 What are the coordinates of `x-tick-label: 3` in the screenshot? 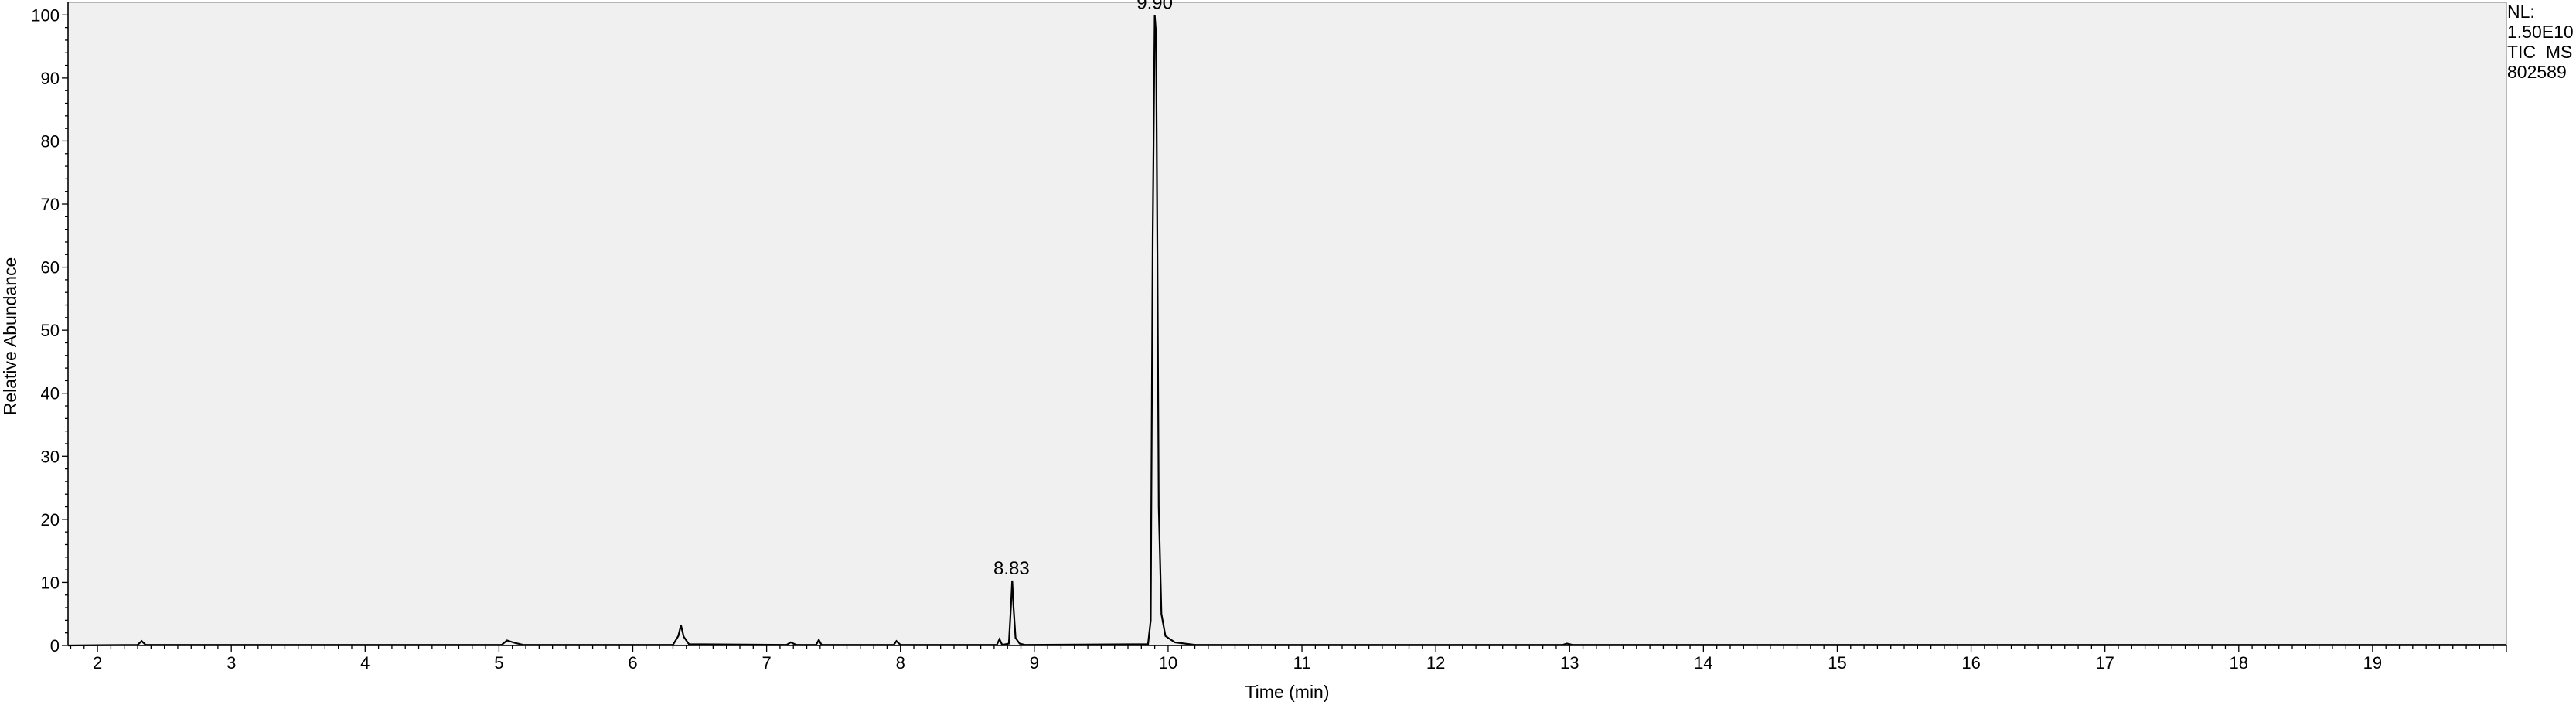 It's located at (231, 663).